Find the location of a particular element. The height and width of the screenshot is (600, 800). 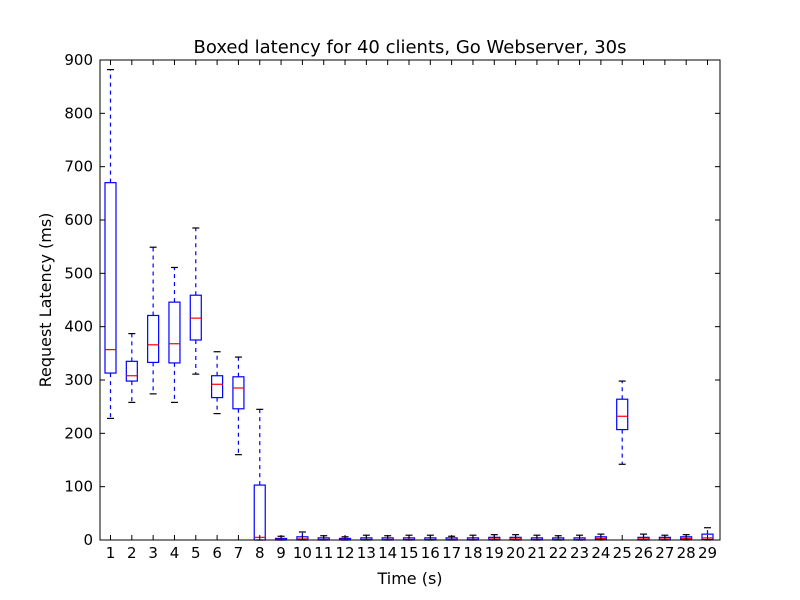

x-tick-label: 5 is located at coordinates (196, 553).